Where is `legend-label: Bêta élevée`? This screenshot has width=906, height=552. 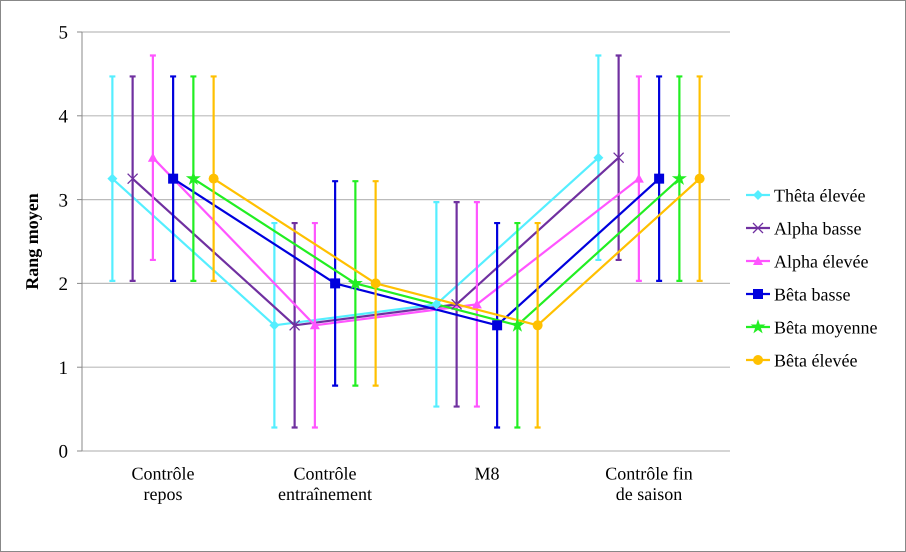 legend-label: Bêta élevée is located at coordinates (816, 360).